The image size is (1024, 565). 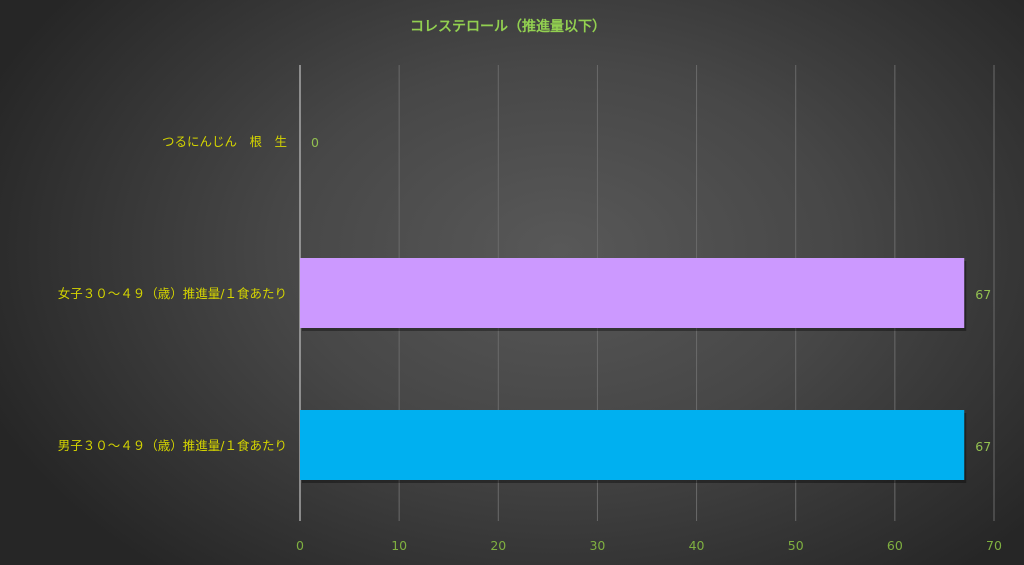 I want to click on x-tick-label: 50, so click(x=796, y=545).